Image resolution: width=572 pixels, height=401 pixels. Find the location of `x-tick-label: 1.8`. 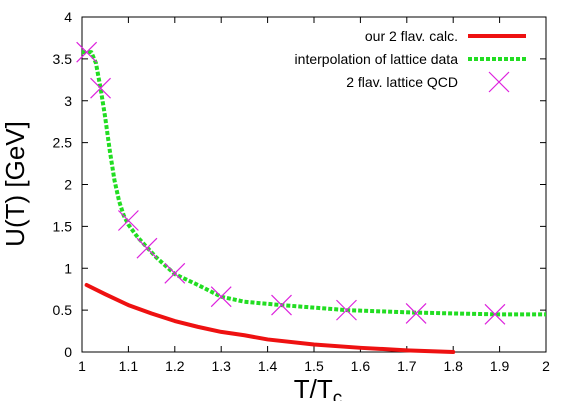

x-tick-label: 1.8 is located at coordinates (453, 366).